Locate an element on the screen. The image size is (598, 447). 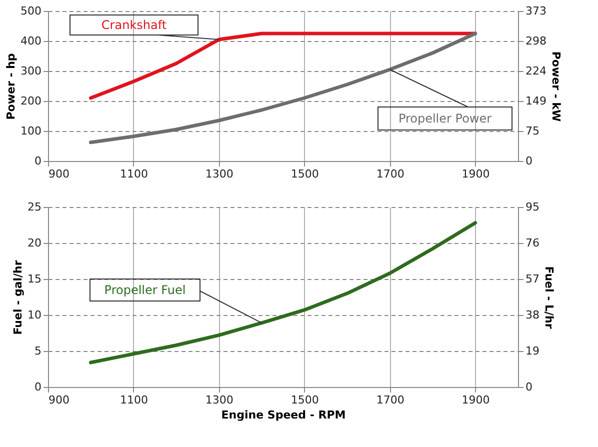
text: Propeller Power is located at coordinates (445, 119).